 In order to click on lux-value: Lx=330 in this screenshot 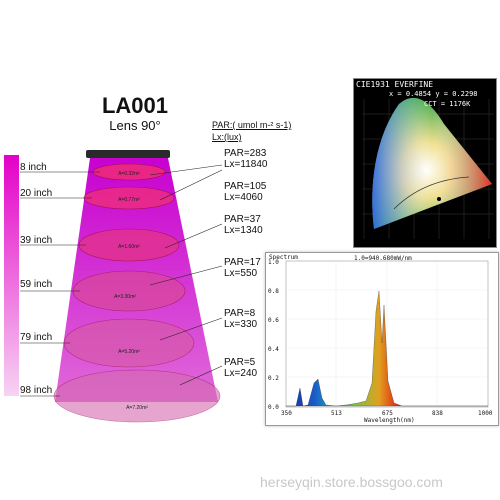, I will do `click(241, 324)`.